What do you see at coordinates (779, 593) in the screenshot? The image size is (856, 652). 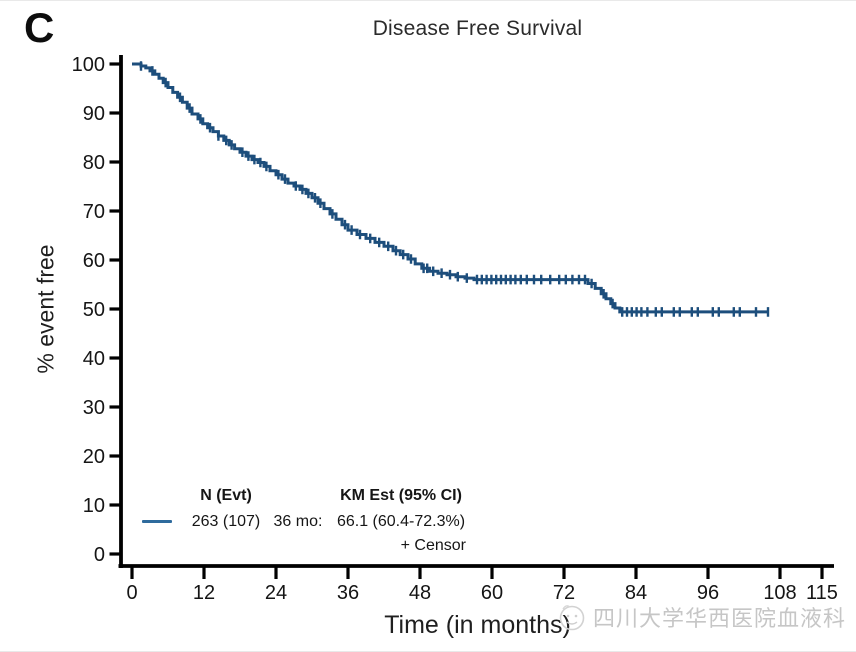 I see `x-tick-label: 108` at bounding box center [779, 593].